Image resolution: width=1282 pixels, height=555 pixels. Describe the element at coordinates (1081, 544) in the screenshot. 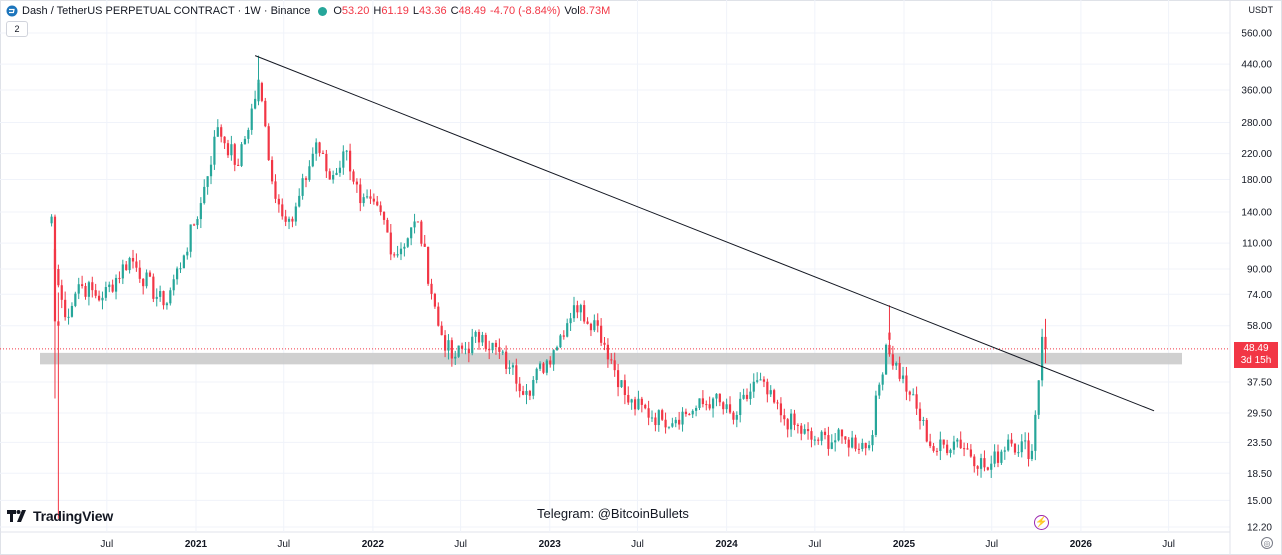

I see `time-tick-label: 2026` at that location.